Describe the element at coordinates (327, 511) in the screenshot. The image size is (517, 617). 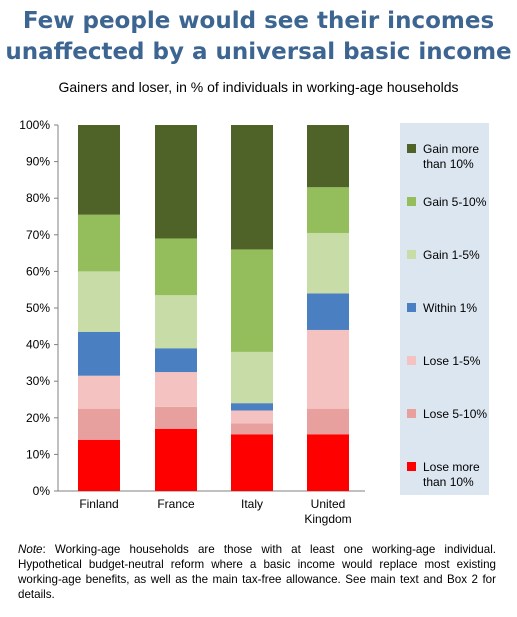
I see `x-tick-label: United Kingdom` at that location.